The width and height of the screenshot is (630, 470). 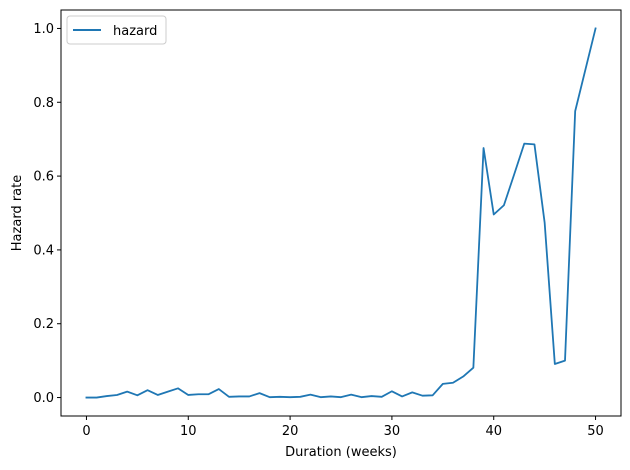 What do you see at coordinates (43, 324) in the screenshot?
I see `y-tick-label: 0.2` at bounding box center [43, 324].